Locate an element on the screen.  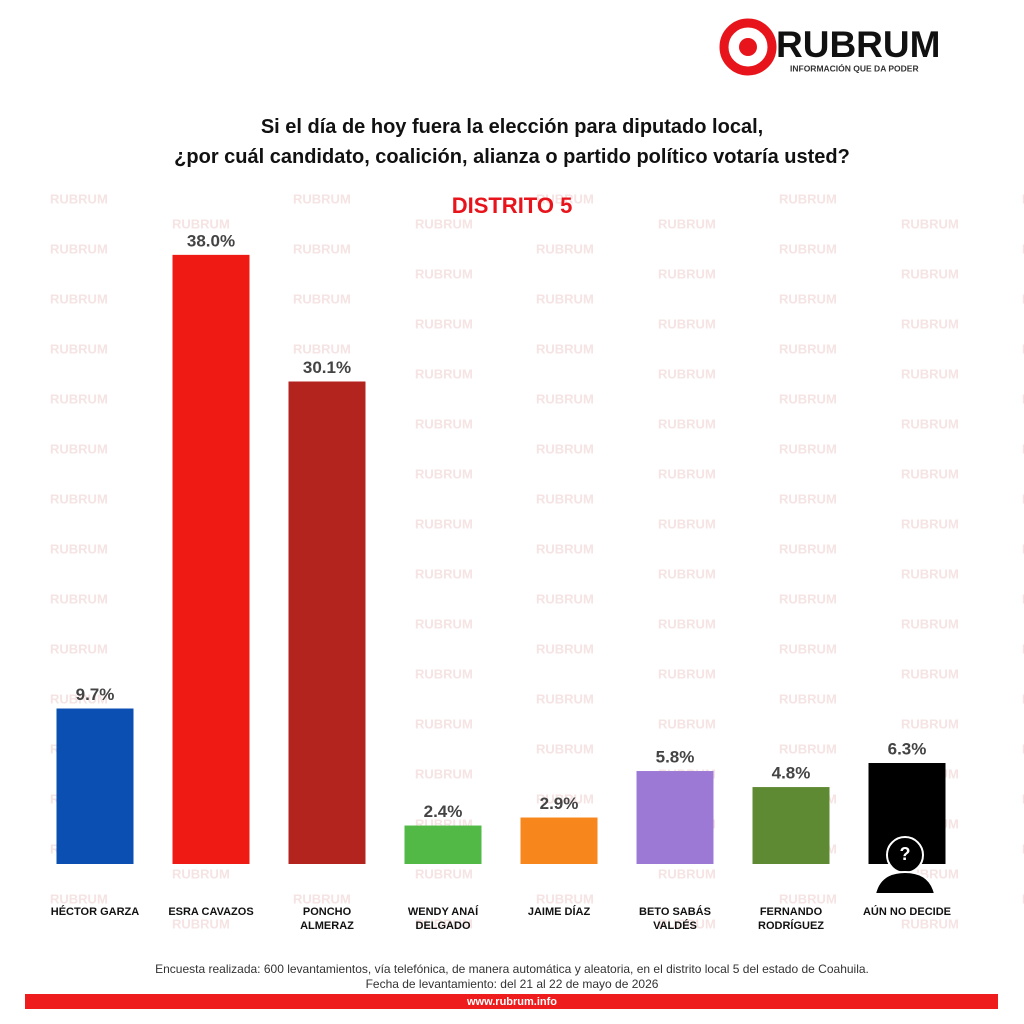
logo-ring is located at coordinates (748, 47).